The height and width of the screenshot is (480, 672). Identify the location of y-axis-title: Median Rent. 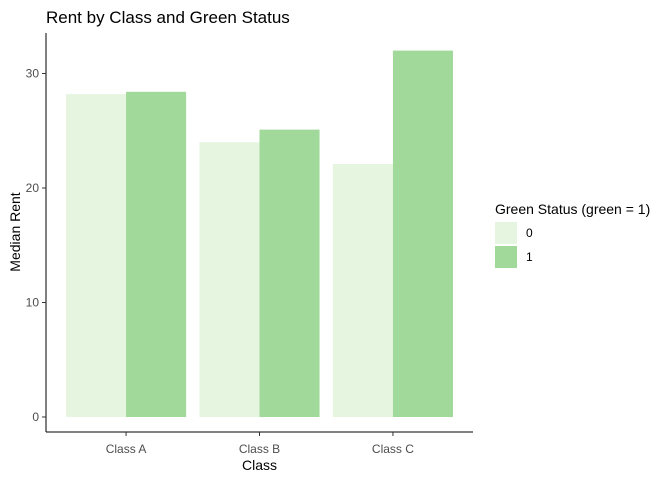
(15, 231).